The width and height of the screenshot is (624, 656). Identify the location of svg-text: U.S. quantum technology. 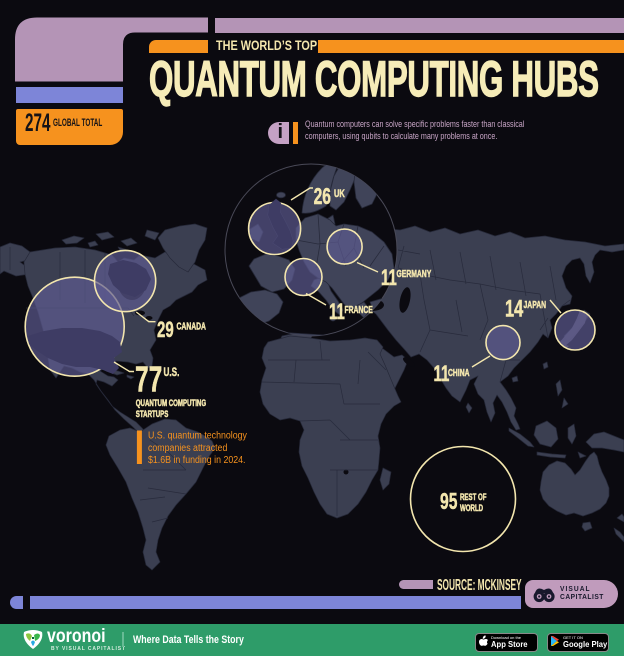
(197, 436).